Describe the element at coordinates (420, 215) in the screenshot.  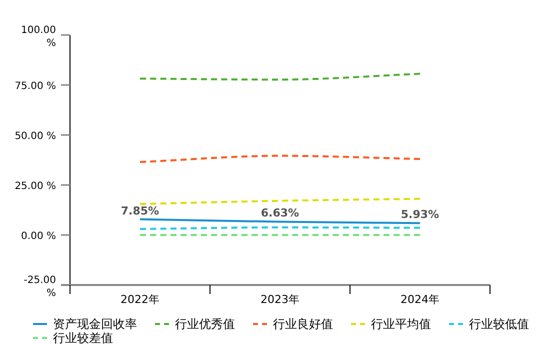
I see `data-label: 5.93%` at that location.